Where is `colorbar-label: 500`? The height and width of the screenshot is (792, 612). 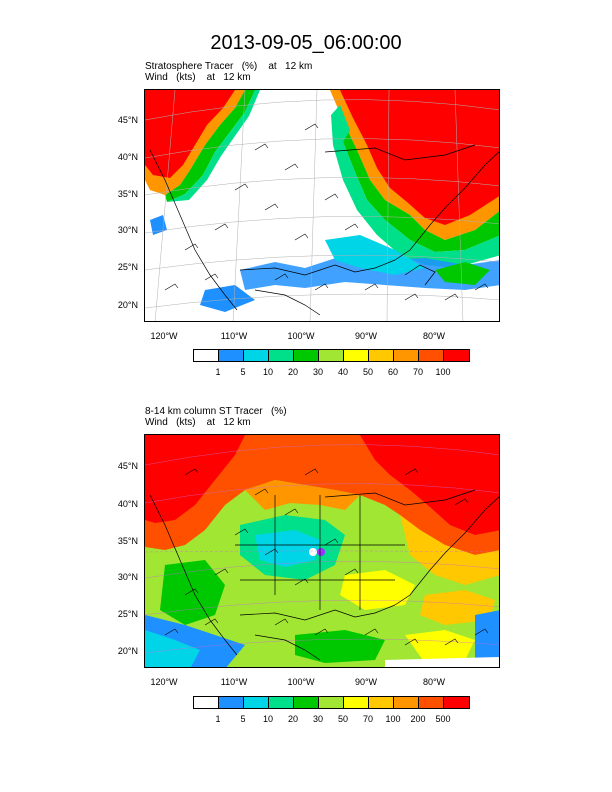
colorbar-label: 500 is located at coordinates (443, 719).